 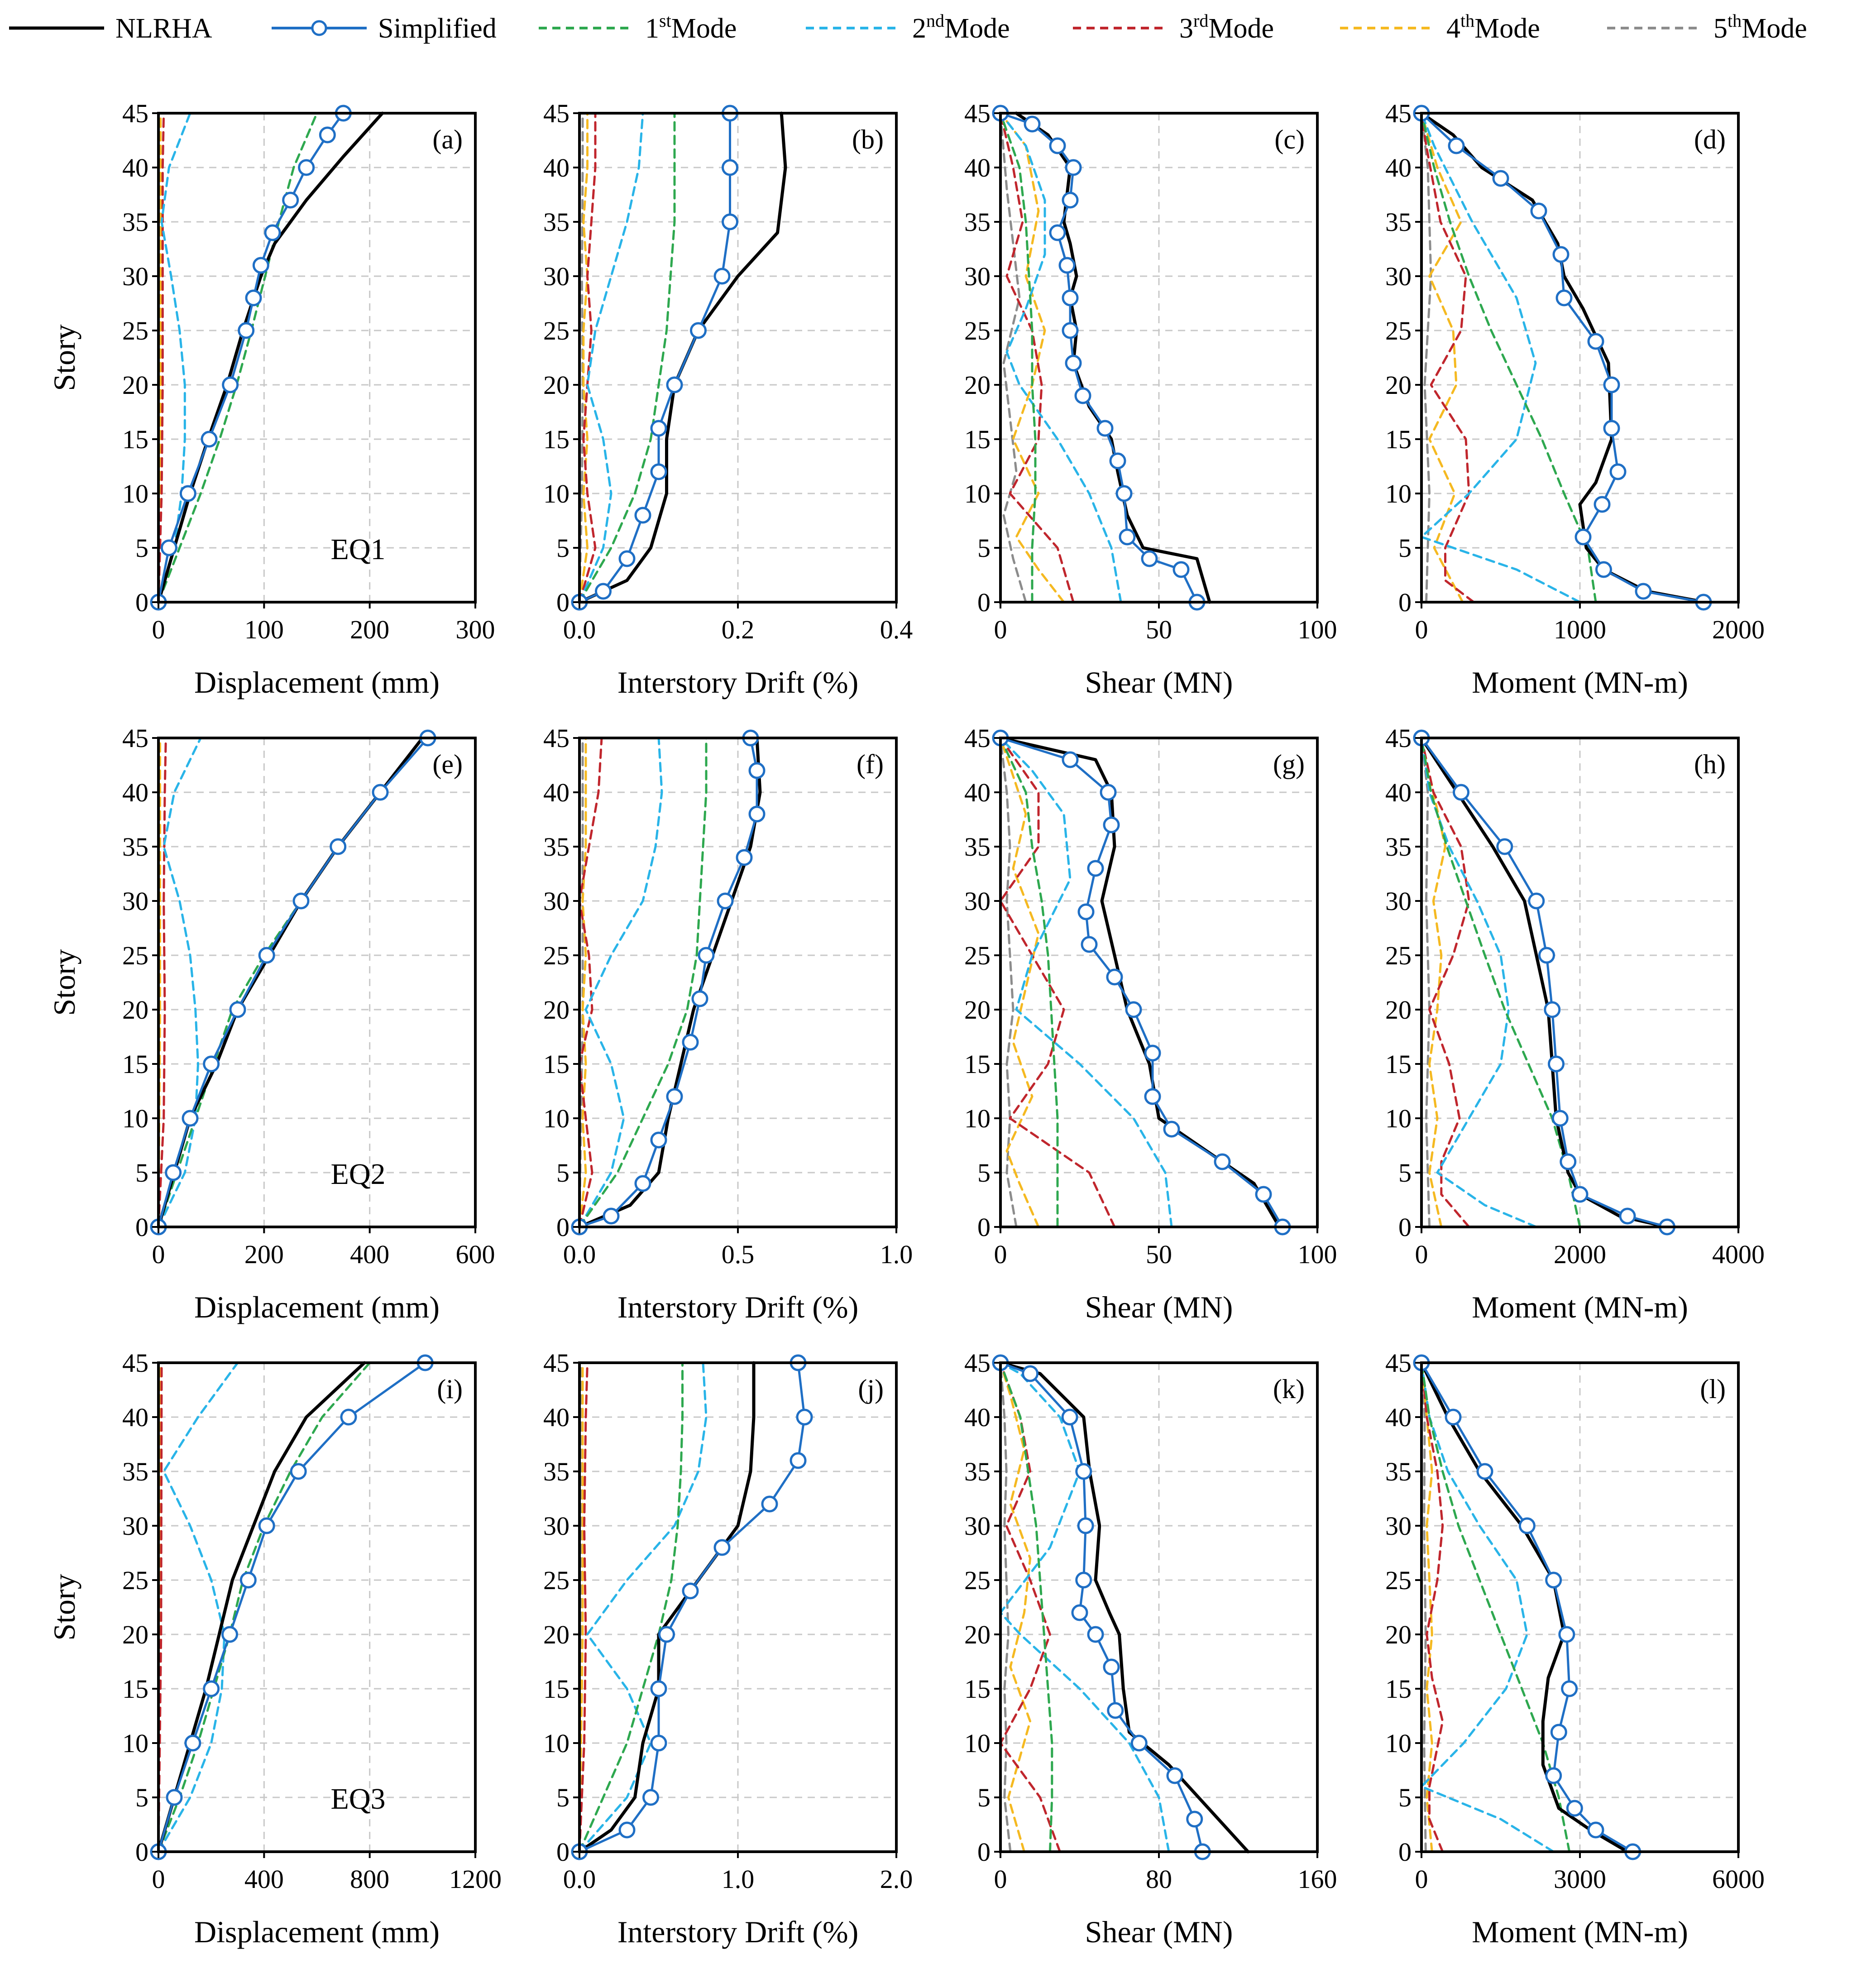 What do you see at coordinates (358, 549) in the screenshot?
I see `earthquake-label: EQ1` at bounding box center [358, 549].